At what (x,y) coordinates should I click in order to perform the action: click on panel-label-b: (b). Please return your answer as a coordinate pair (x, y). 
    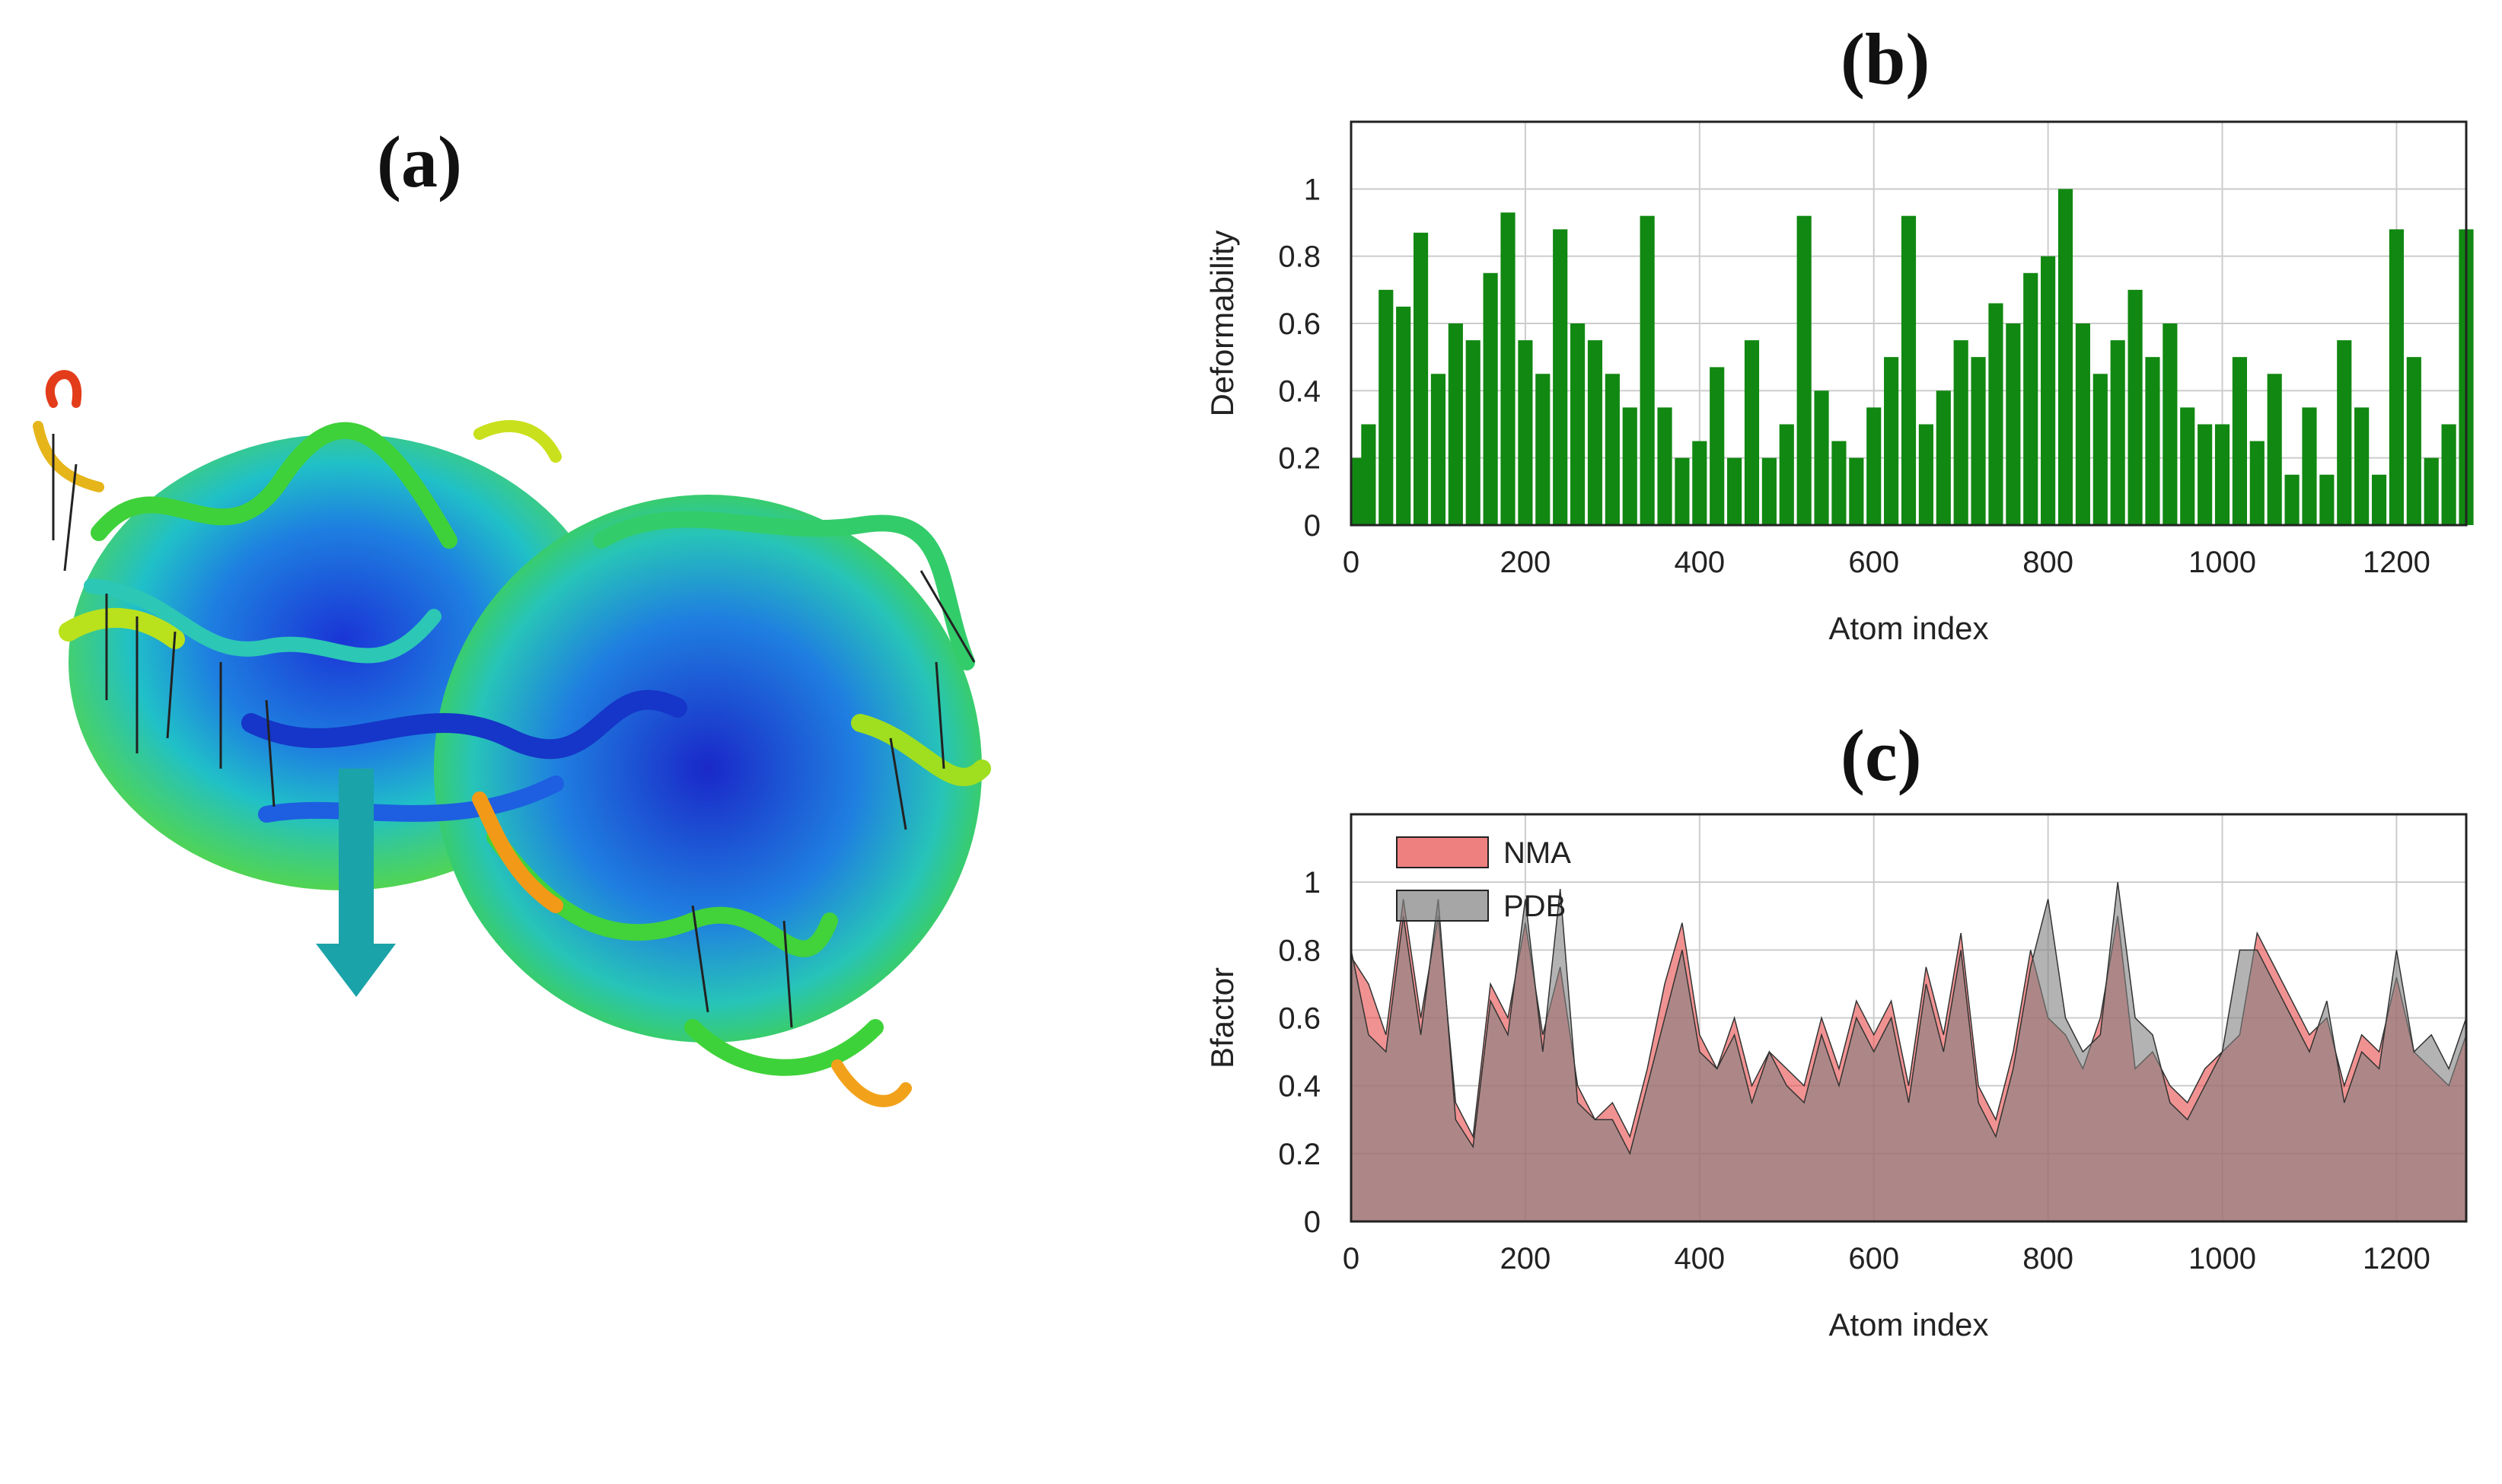
    Looking at the image, I should click on (1885, 59).